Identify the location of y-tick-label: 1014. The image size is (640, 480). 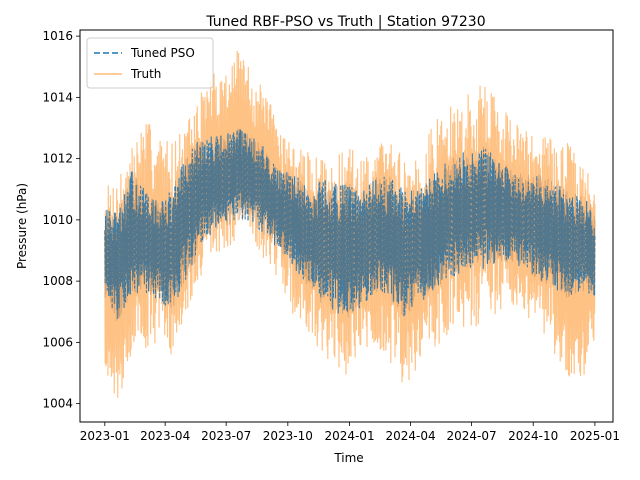
(57, 97).